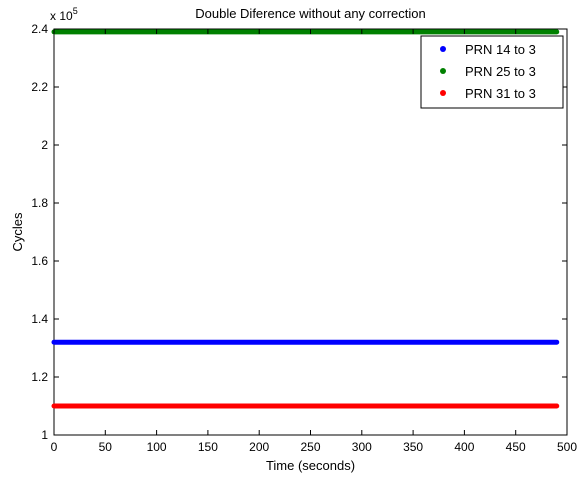 This screenshot has width=581, height=480. I want to click on x-tick-label: 50, so click(106, 447).